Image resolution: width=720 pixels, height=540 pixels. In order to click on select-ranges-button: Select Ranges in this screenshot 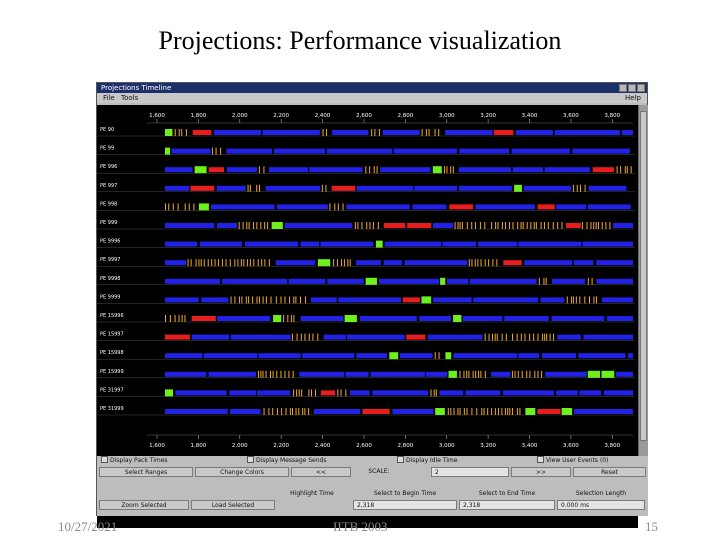, I will do `click(146, 472)`.